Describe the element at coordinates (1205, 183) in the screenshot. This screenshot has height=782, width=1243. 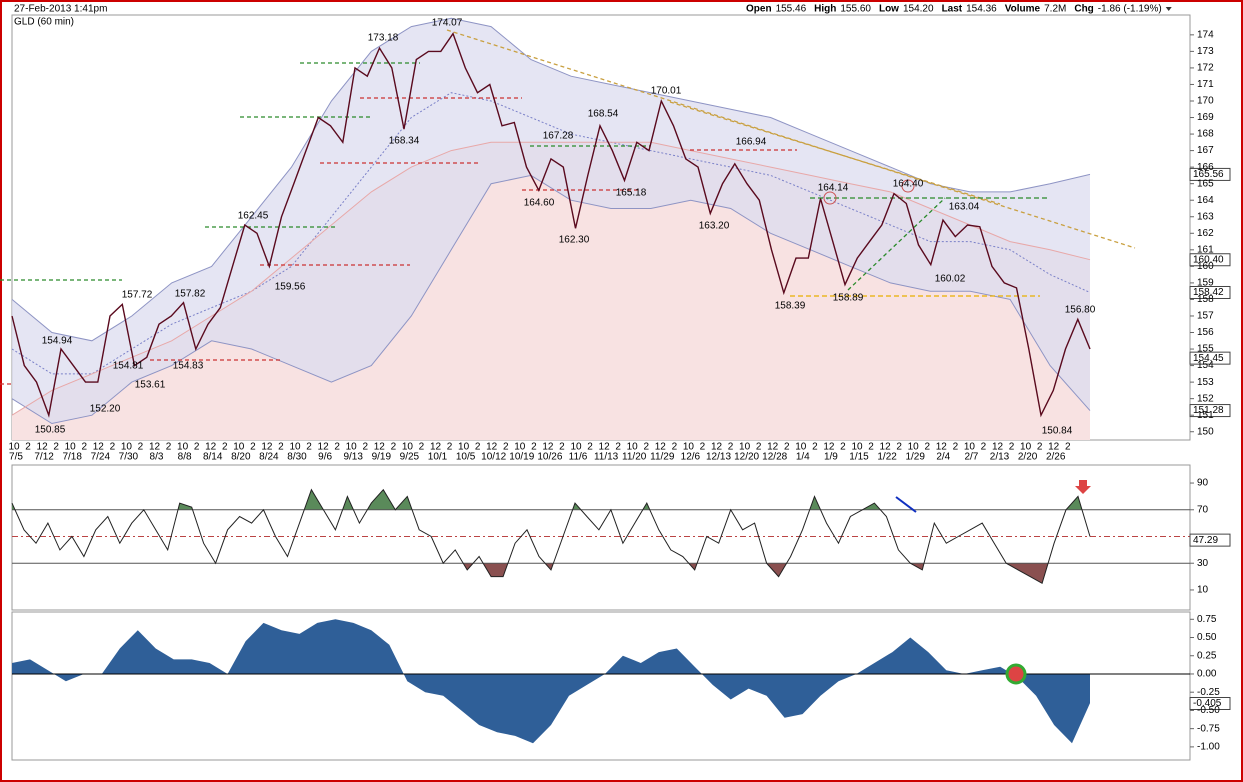
I see `y-tick-label: 165` at that location.